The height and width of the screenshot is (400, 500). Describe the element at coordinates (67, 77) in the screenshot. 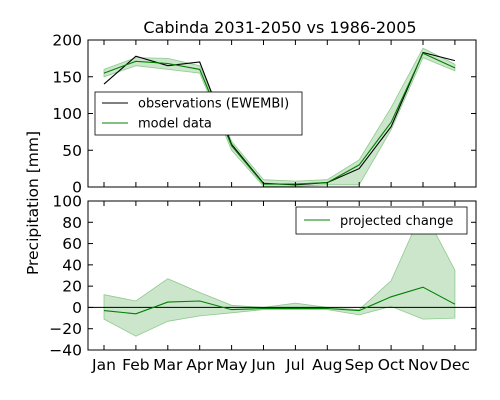

I see `y-tick-label: 150` at that location.